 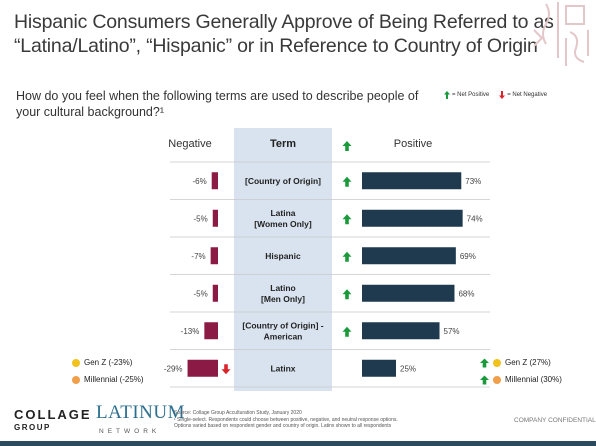 I want to click on header-positive: Positive, so click(x=413, y=144).